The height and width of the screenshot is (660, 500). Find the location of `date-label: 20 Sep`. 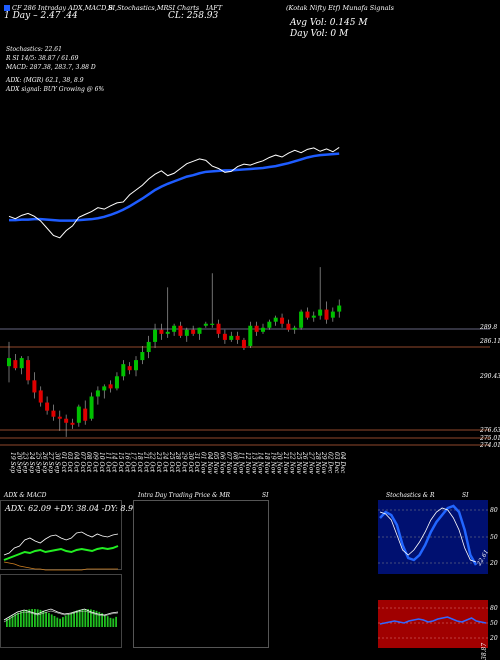

date-label: 20 Sep is located at coordinates (18, 462).